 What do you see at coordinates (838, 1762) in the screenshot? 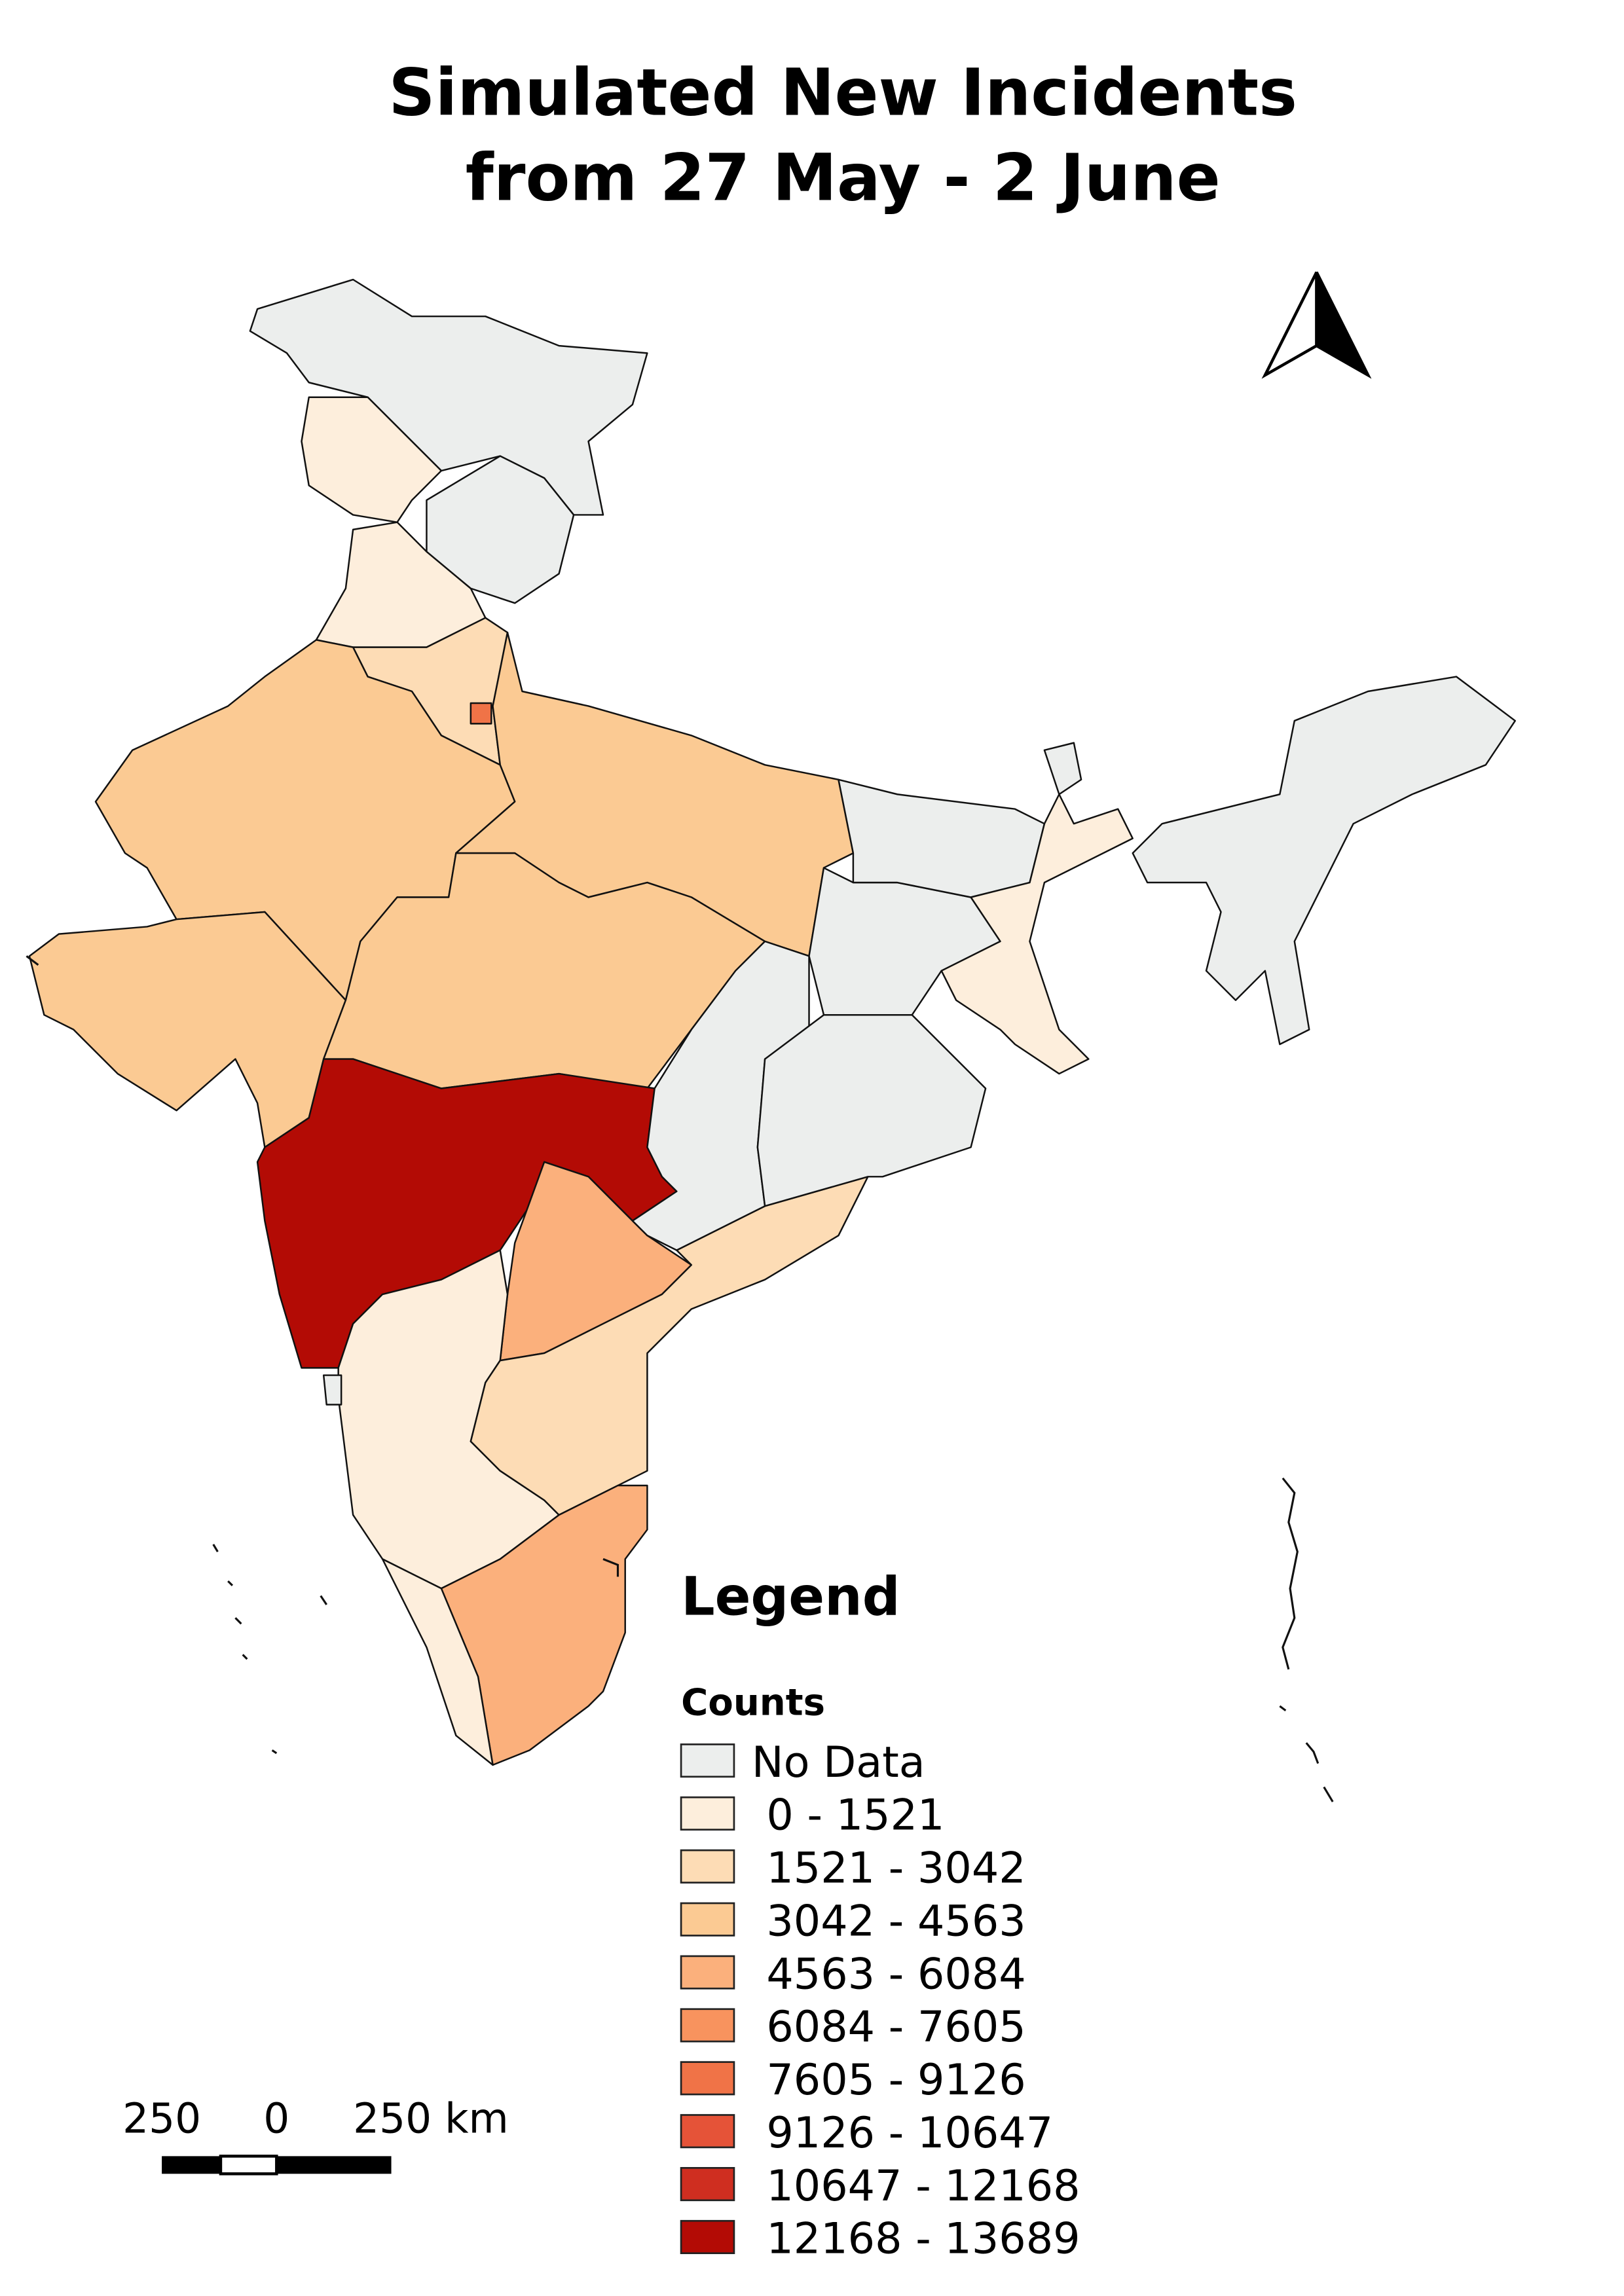
I see `legend-label: No Data` at bounding box center [838, 1762].